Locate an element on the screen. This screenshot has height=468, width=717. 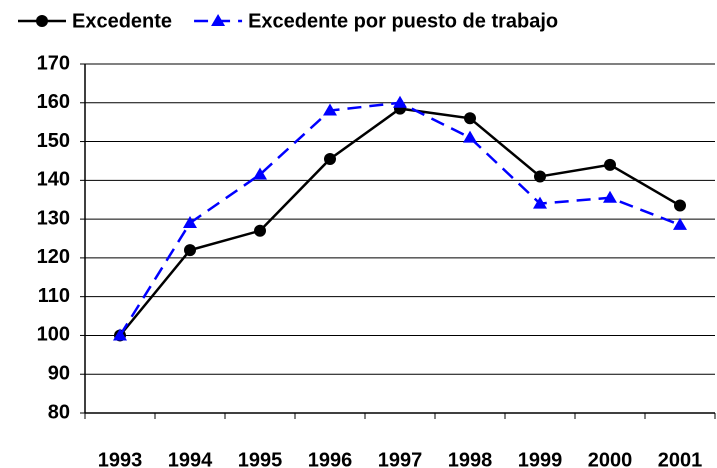
x-tick-label: 1998 is located at coordinates (470, 458).